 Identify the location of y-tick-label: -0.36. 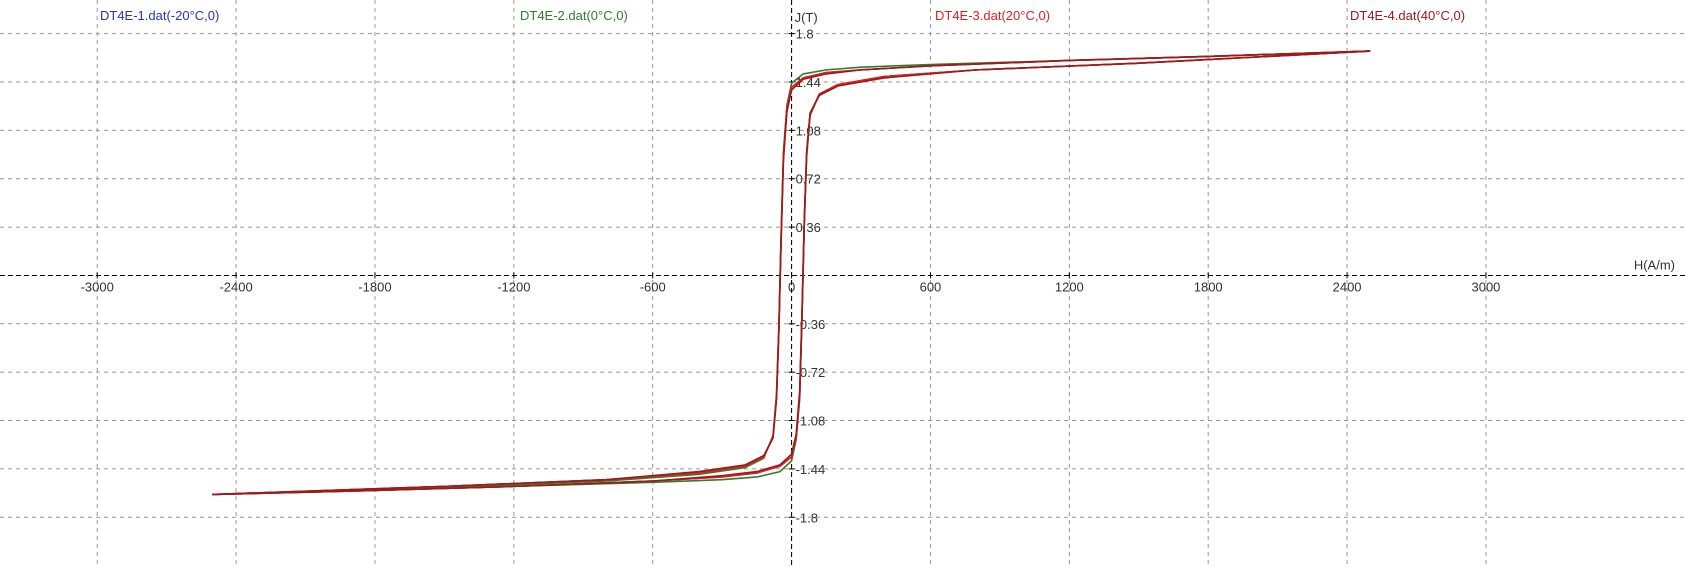
(811, 324).